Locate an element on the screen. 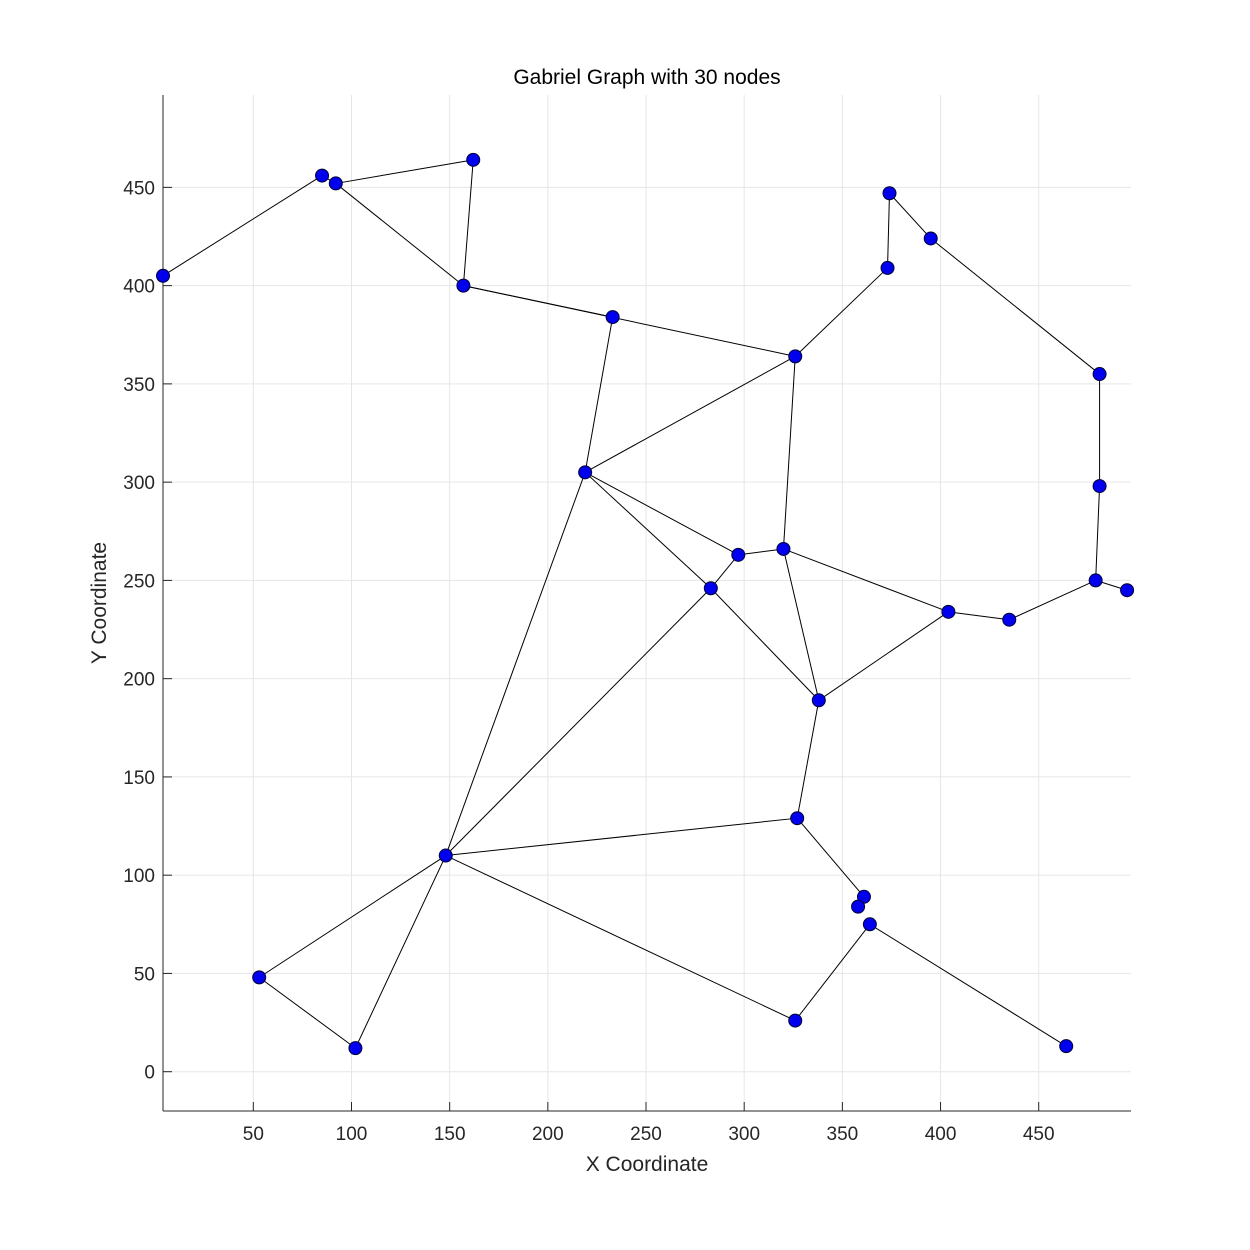 The image size is (1250, 1250). x-axis-label: X Coordinate is located at coordinates (647, 1164).